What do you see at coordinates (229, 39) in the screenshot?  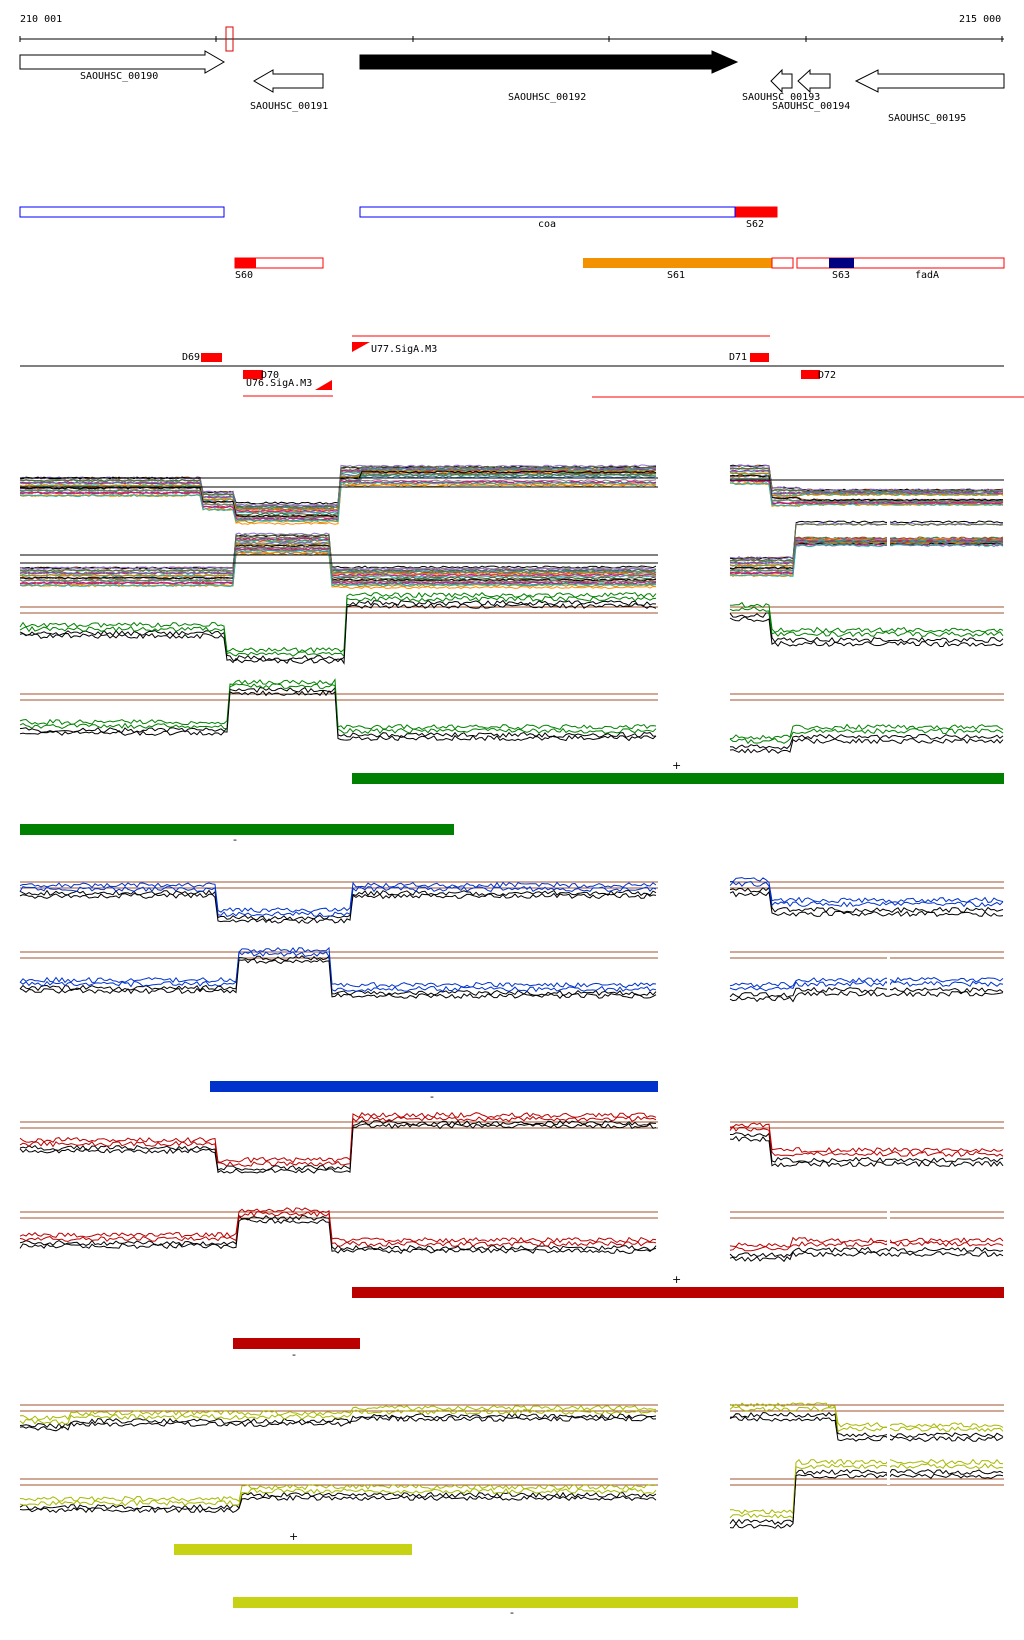 I see `position-marker` at bounding box center [229, 39].